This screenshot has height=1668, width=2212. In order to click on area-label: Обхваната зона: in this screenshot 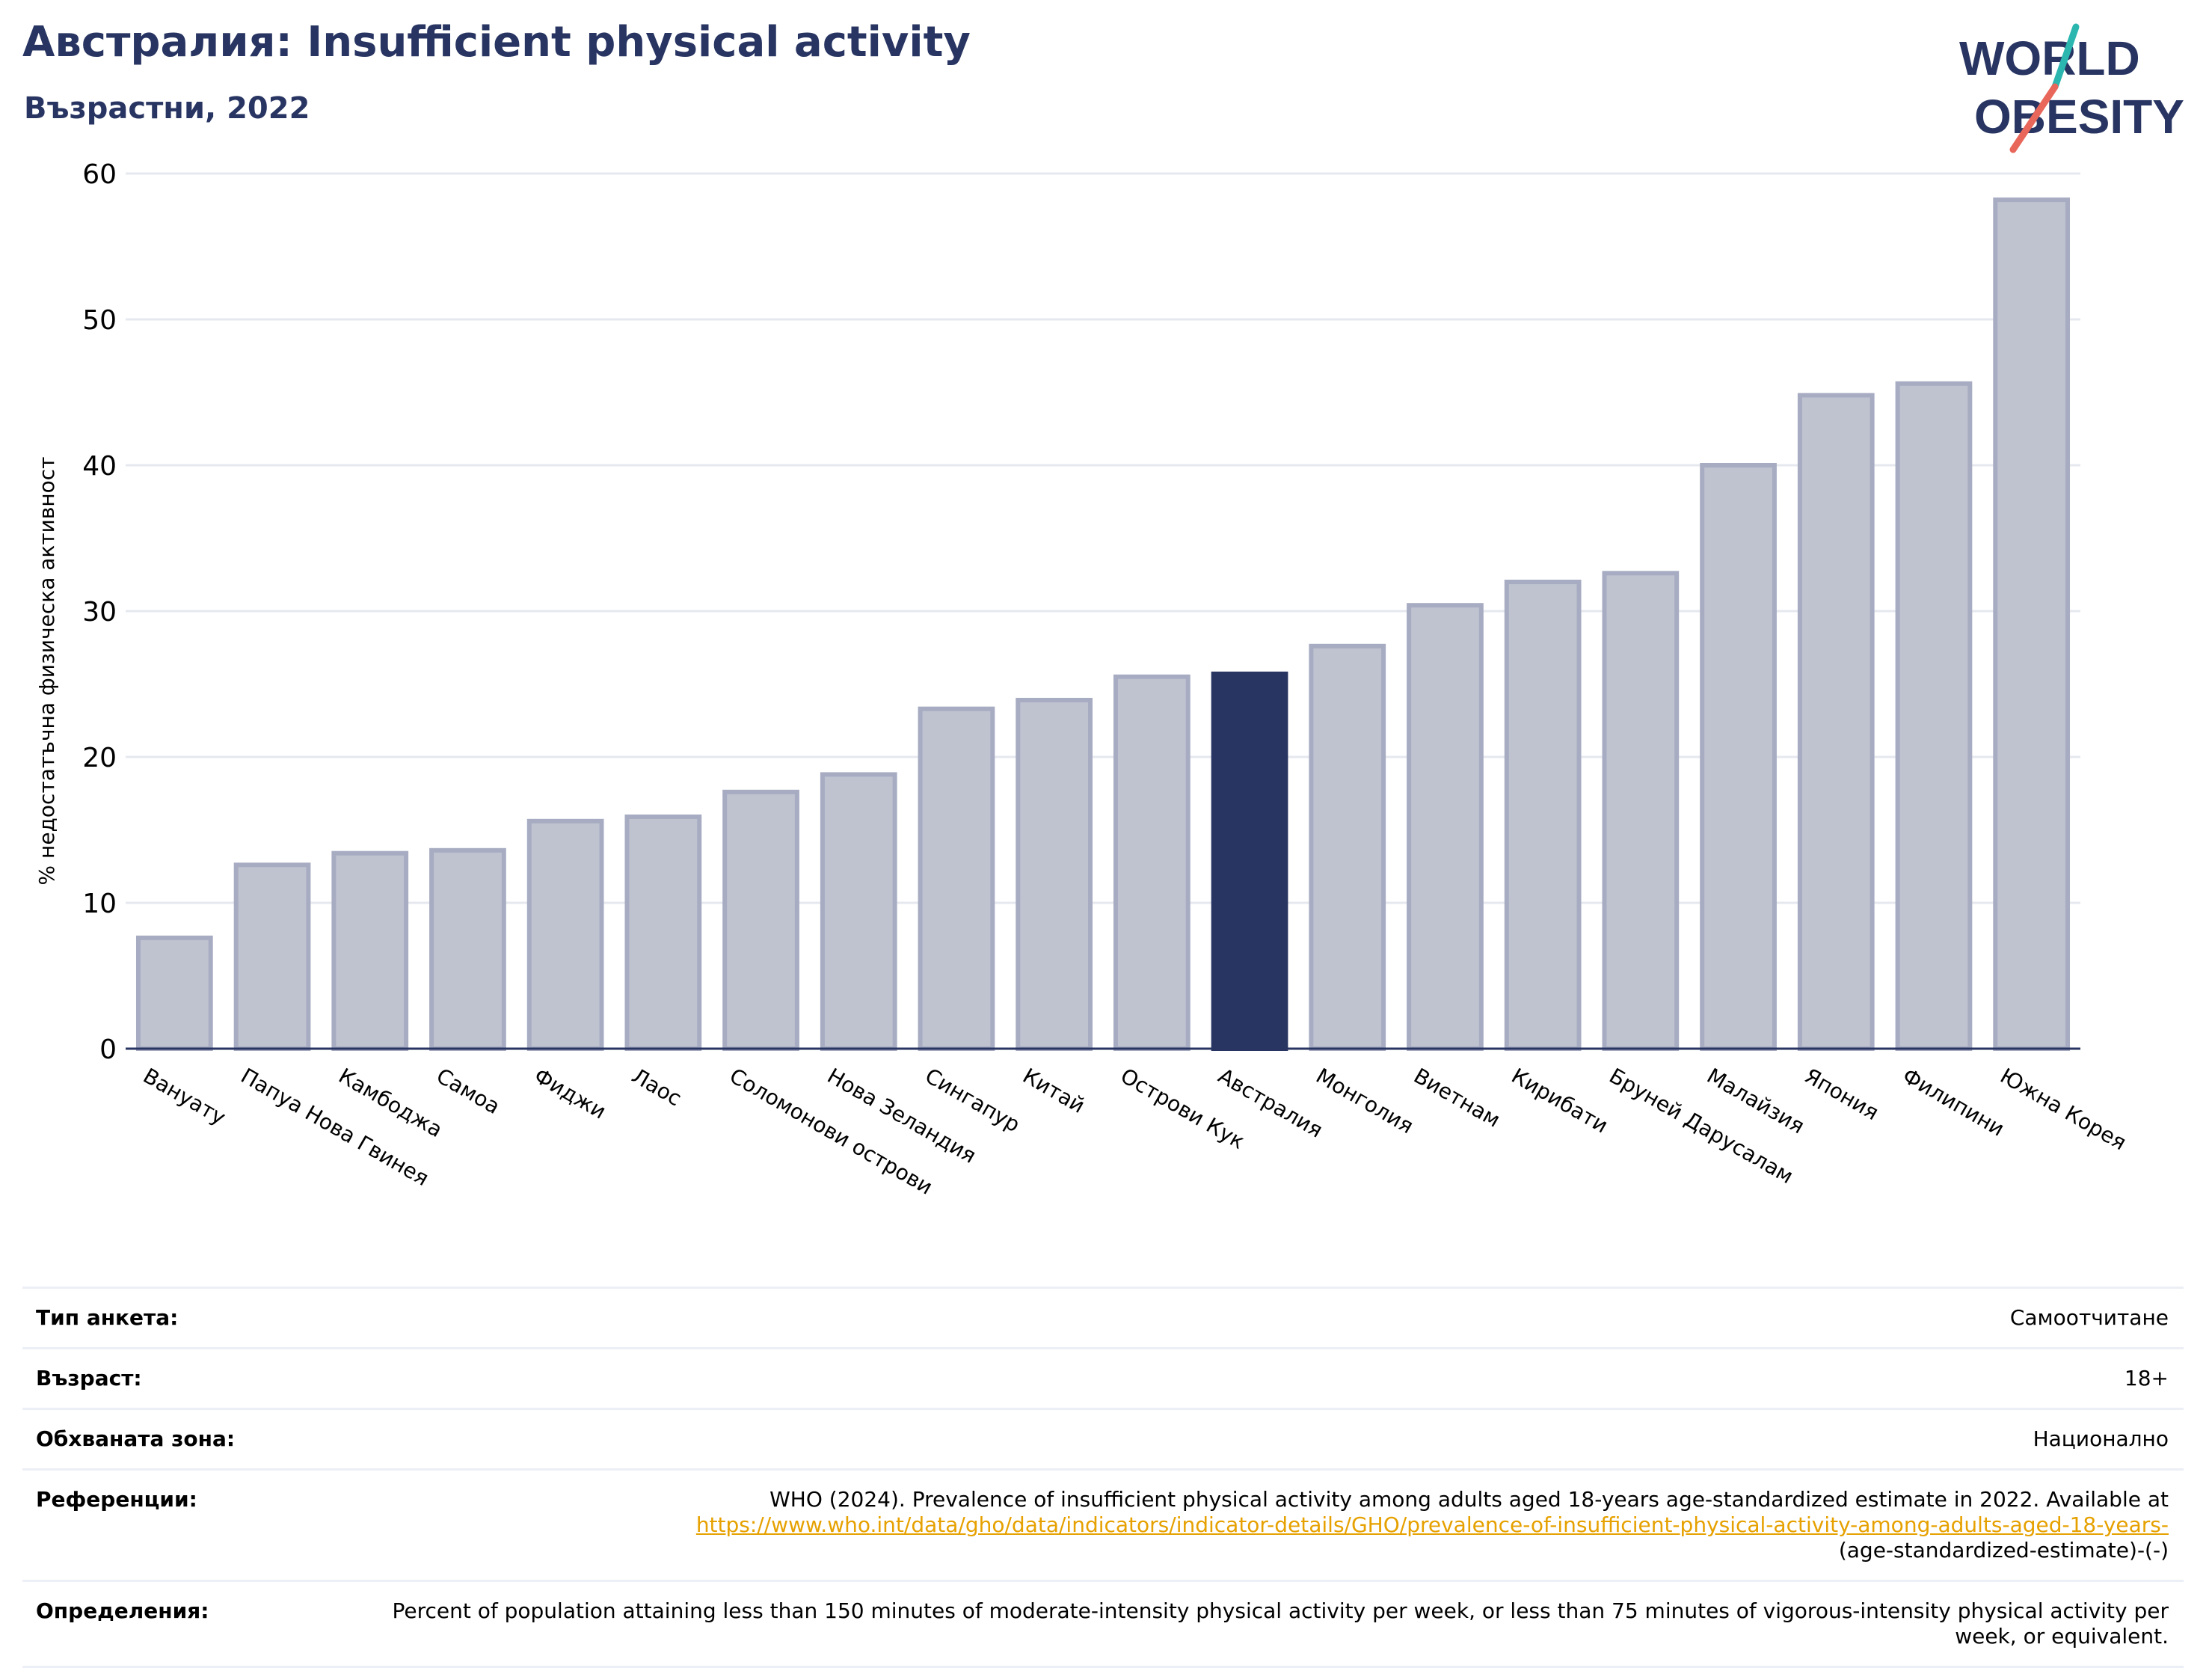, I will do `click(136, 1438)`.